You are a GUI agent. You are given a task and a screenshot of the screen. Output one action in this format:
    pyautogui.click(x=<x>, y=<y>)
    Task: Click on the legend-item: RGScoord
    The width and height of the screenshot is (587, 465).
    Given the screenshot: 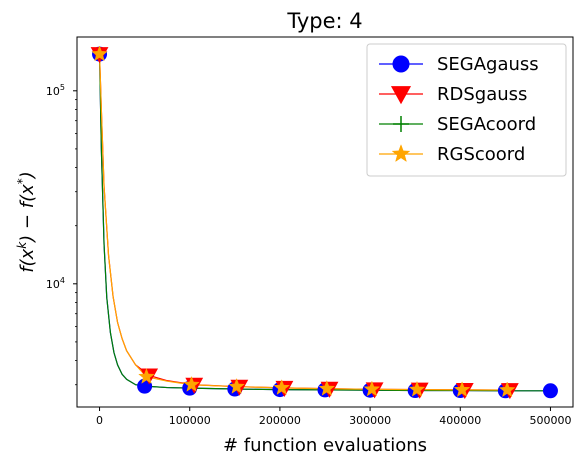 What is the action you would take?
    pyautogui.click(x=452, y=154)
    